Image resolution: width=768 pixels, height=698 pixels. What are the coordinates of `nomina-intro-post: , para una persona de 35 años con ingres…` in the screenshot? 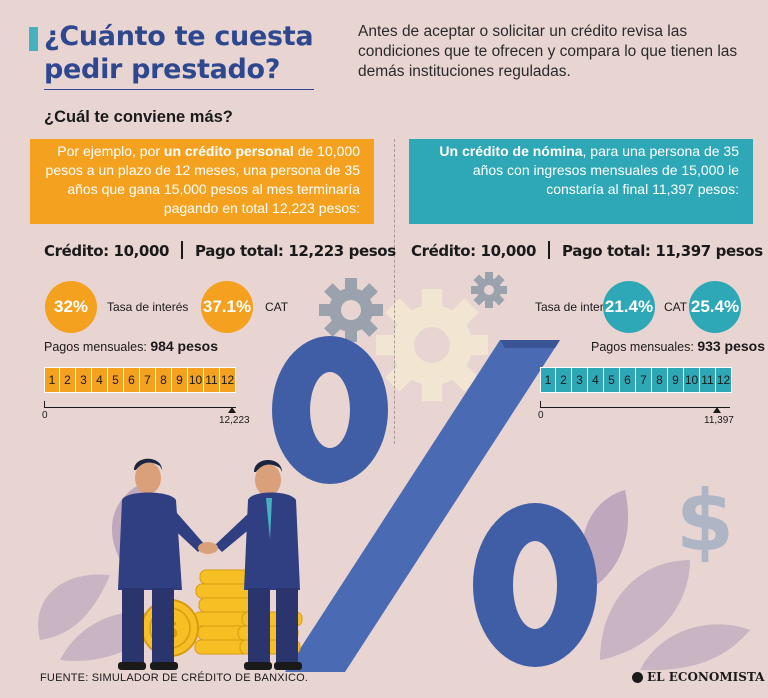 It's located at (605, 170).